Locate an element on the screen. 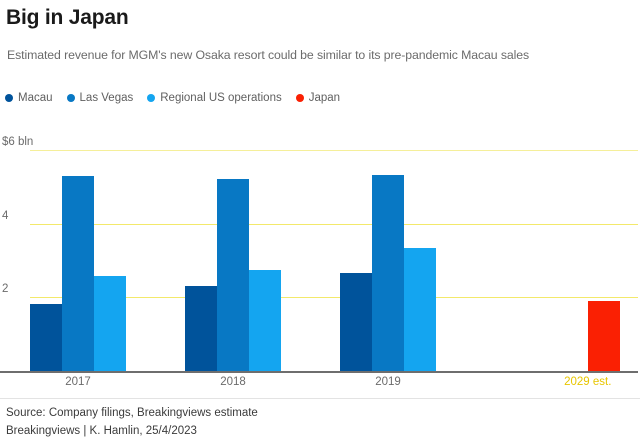 This screenshot has height=444, width=640. legend-label-japan: Japan is located at coordinates (324, 98).